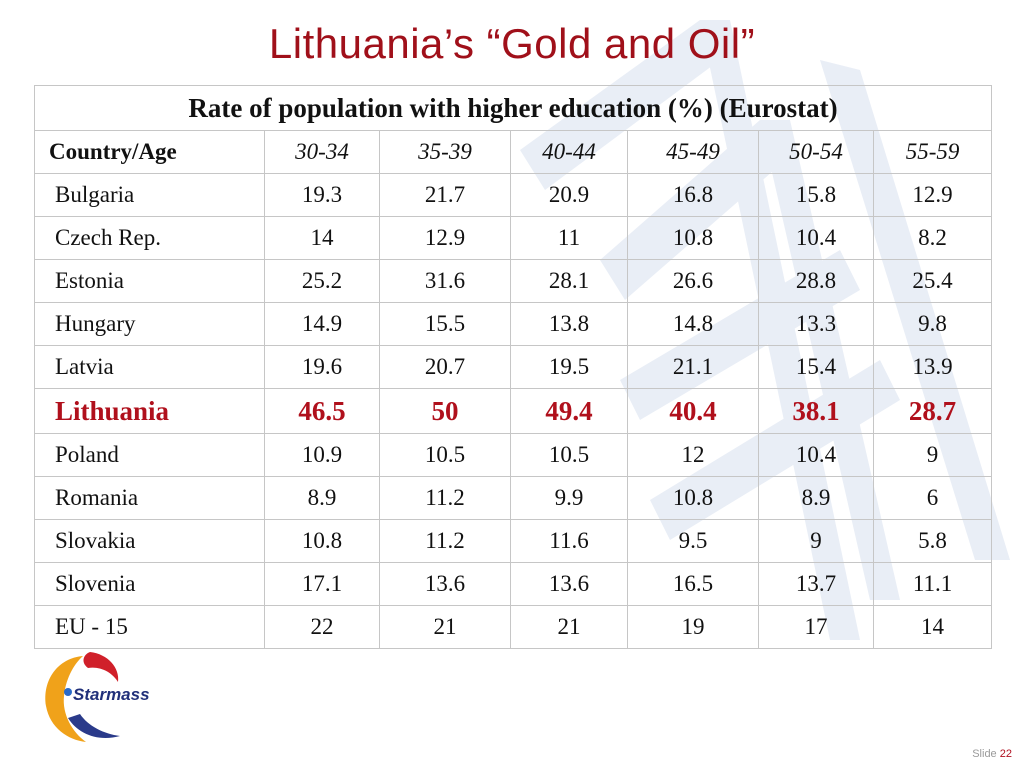 The image size is (1024, 768). I want to click on value-cell: 25.4, so click(932, 281).